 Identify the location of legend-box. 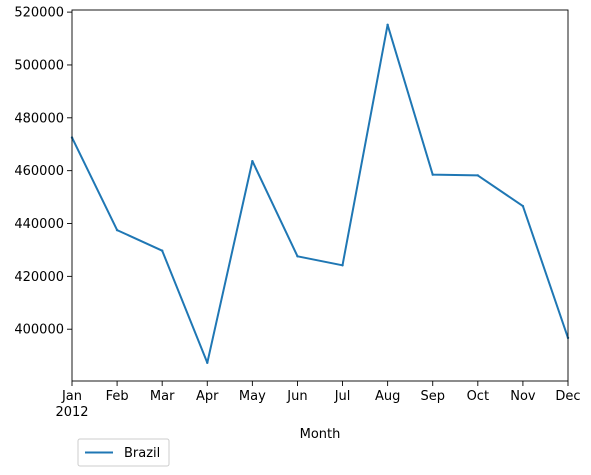
(123, 452).